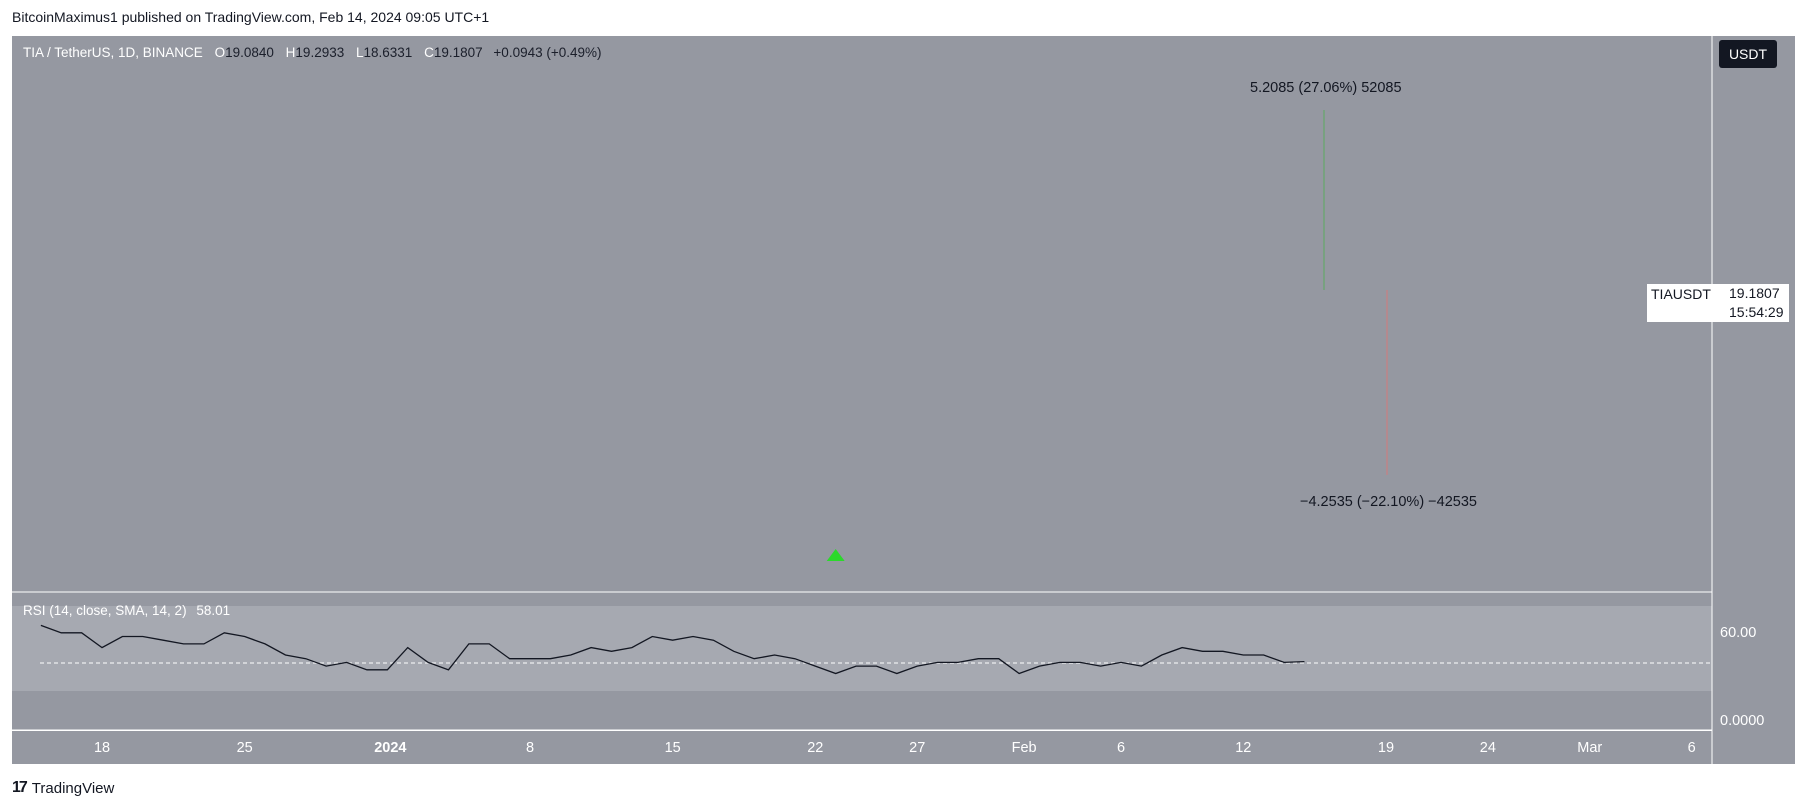 The image size is (1807, 809). Describe the element at coordinates (1742, 721) in the screenshot. I see `rsi-tick-0: 0.0000` at that location.